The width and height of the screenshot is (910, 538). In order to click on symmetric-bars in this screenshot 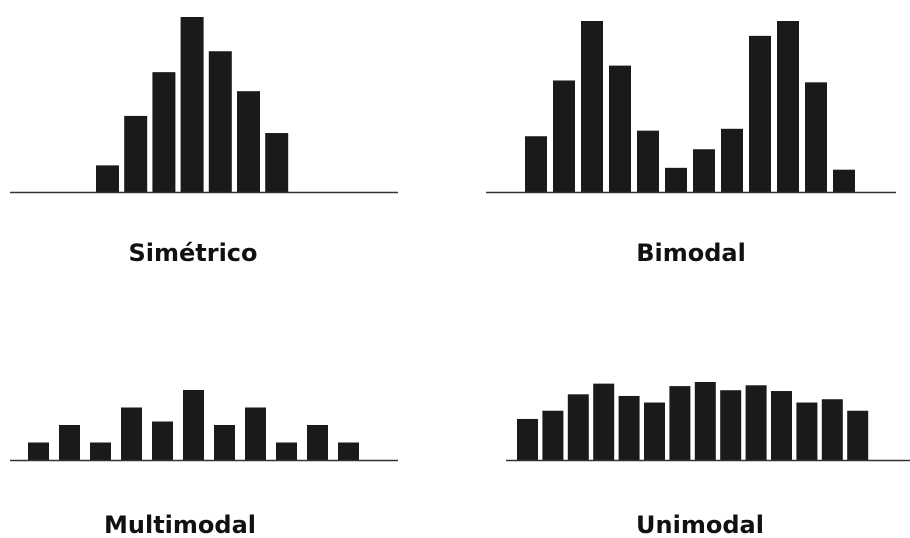, I will do `click(192, 104)`.